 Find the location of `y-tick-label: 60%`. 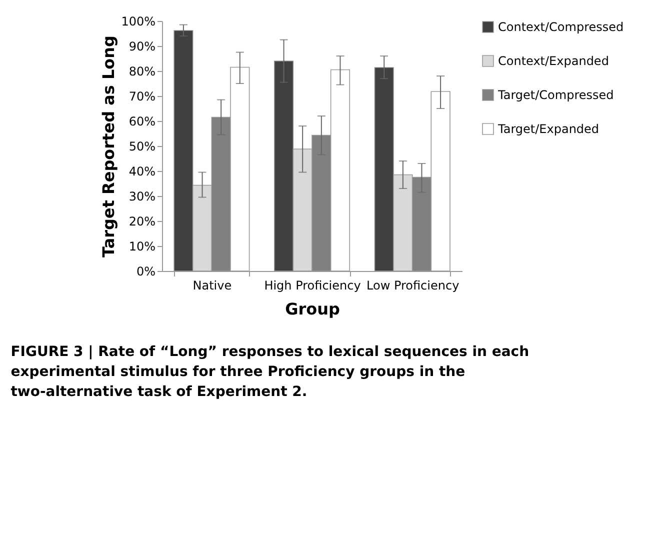

y-tick-label: 60% is located at coordinates (142, 121).